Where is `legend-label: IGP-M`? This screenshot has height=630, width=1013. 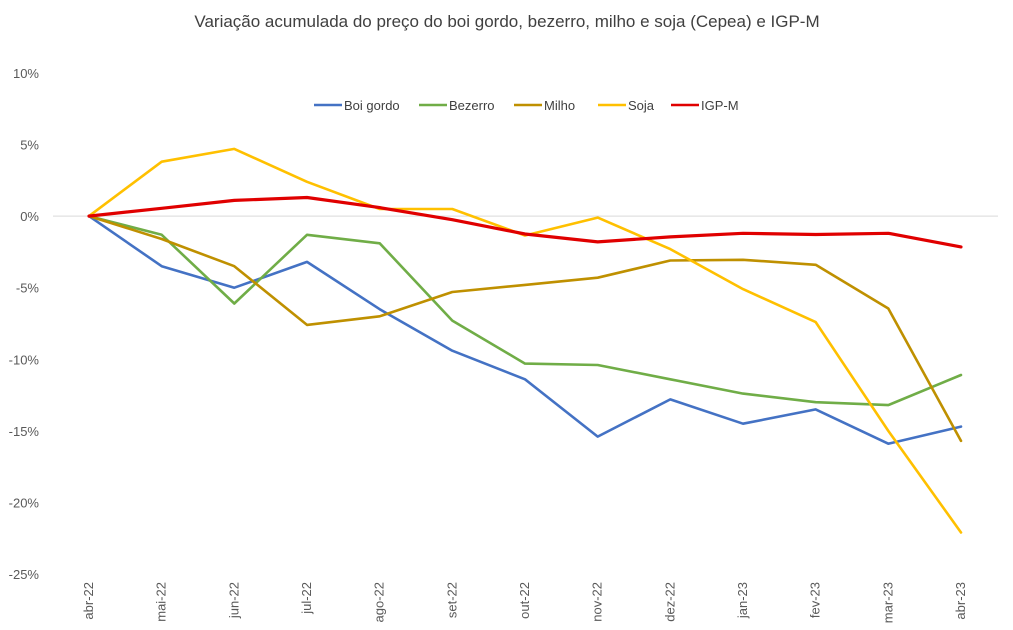 legend-label: IGP-M is located at coordinates (720, 105).